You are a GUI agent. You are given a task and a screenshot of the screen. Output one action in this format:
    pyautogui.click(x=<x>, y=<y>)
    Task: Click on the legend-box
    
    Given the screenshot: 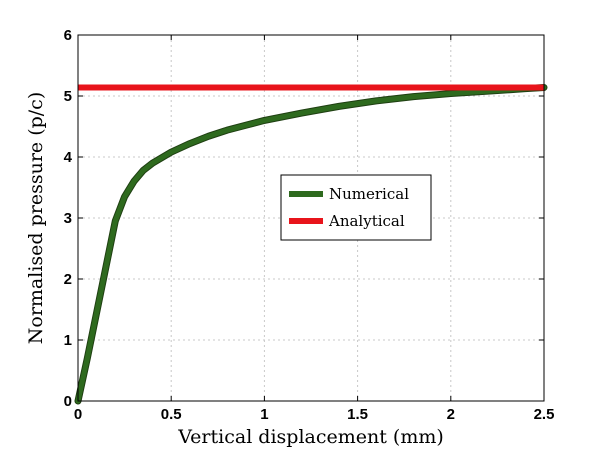 What is the action you would take?
    pyautogui.click(x=356, y=207)
    